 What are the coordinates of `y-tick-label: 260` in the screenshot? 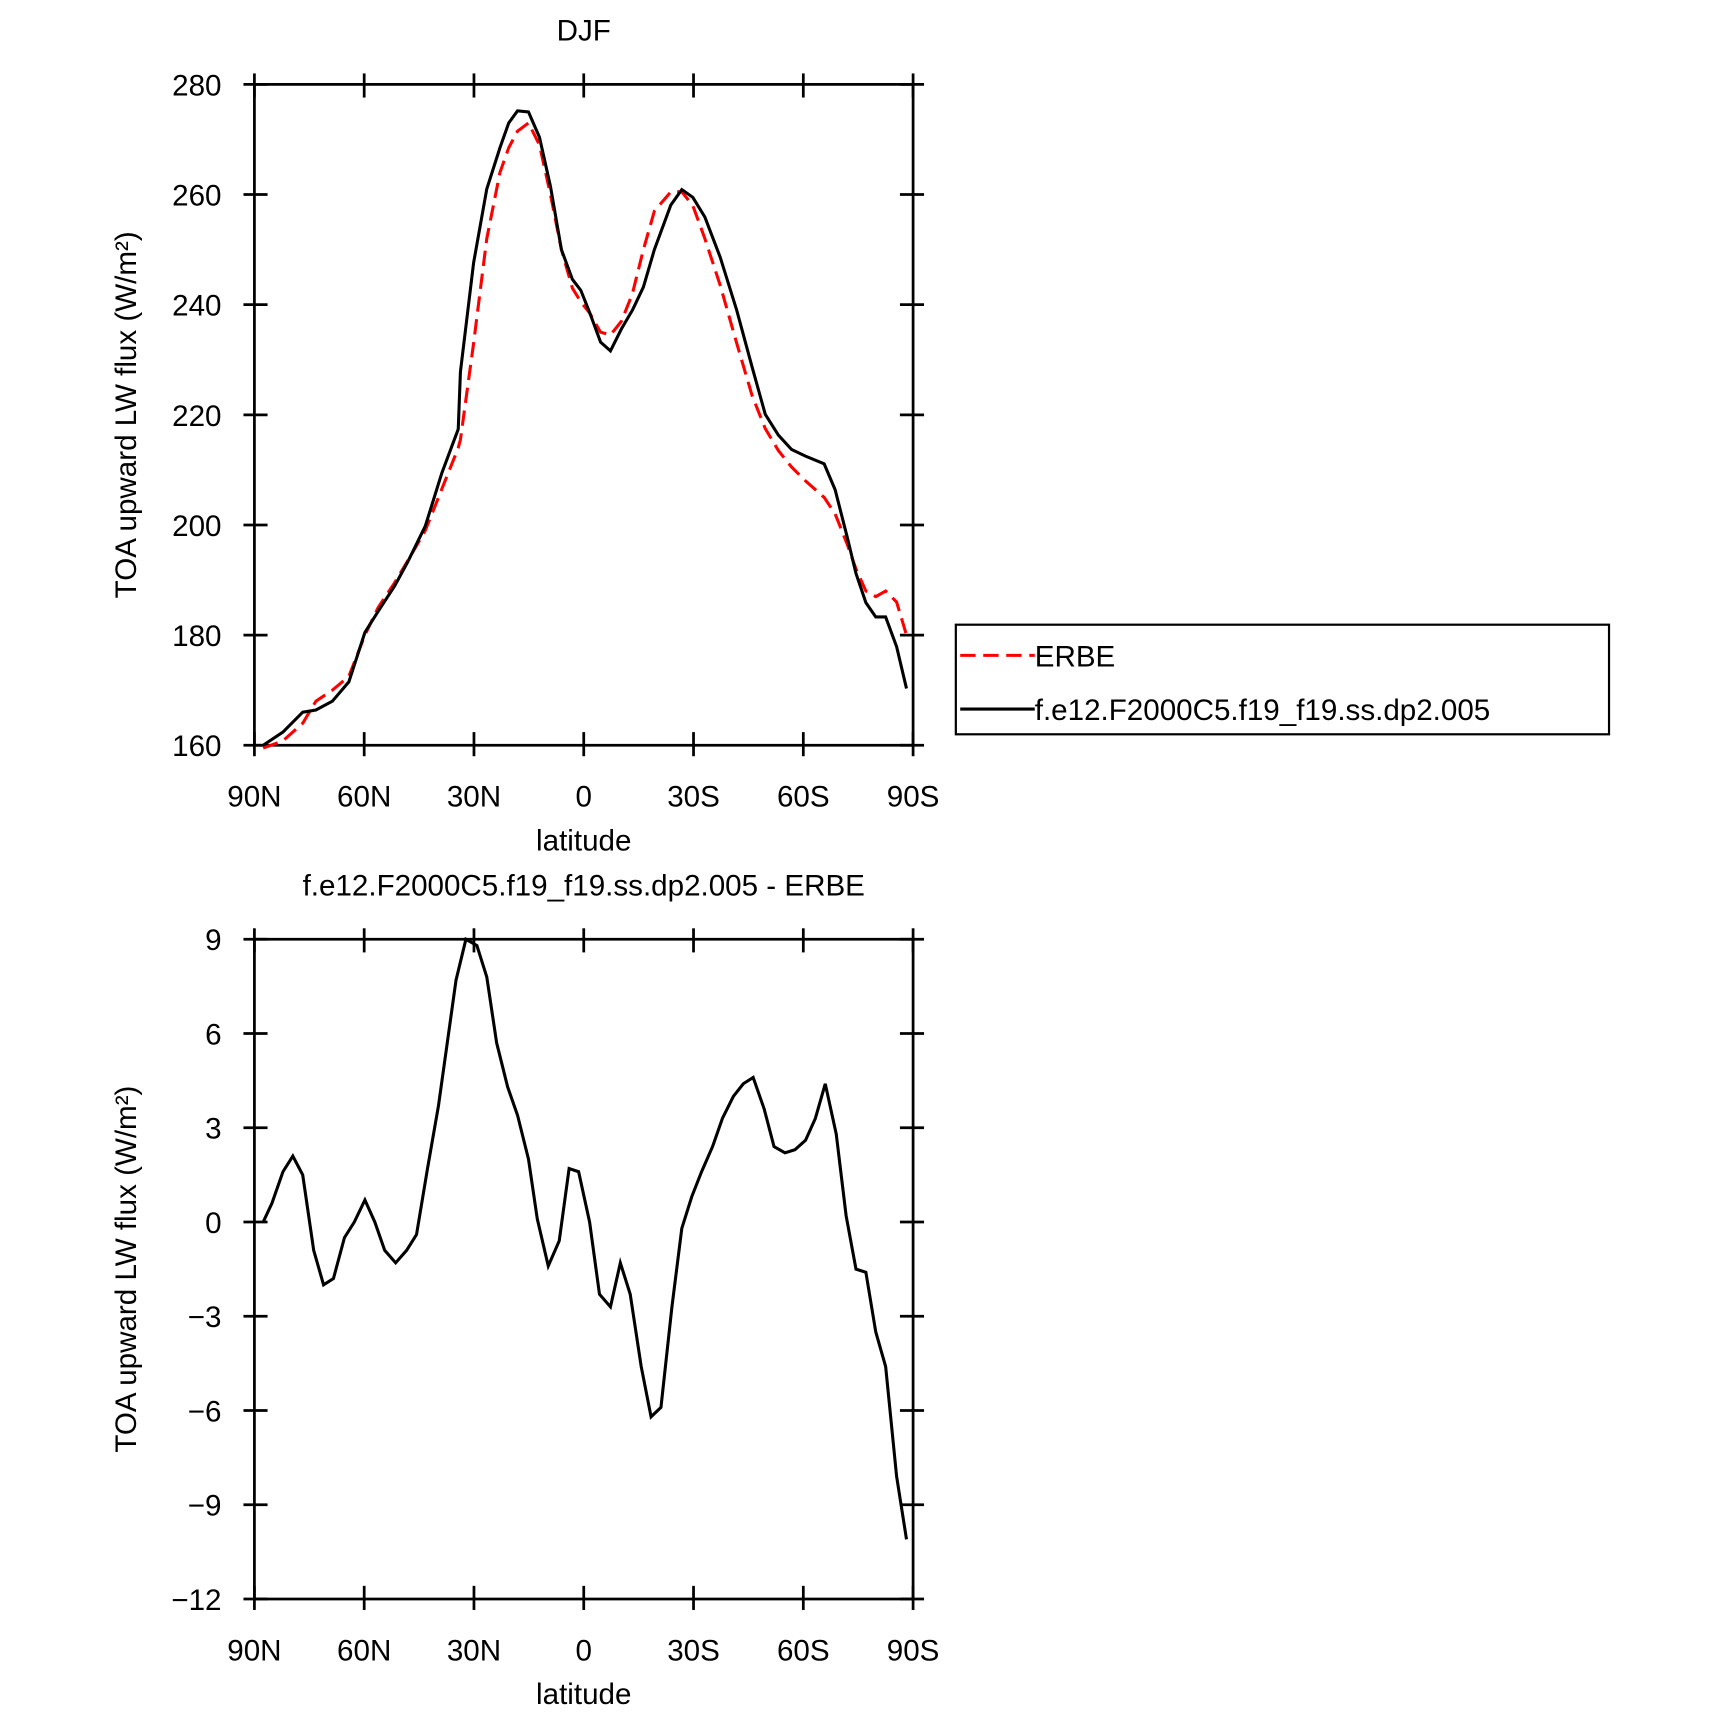 It's located at (196, 195).